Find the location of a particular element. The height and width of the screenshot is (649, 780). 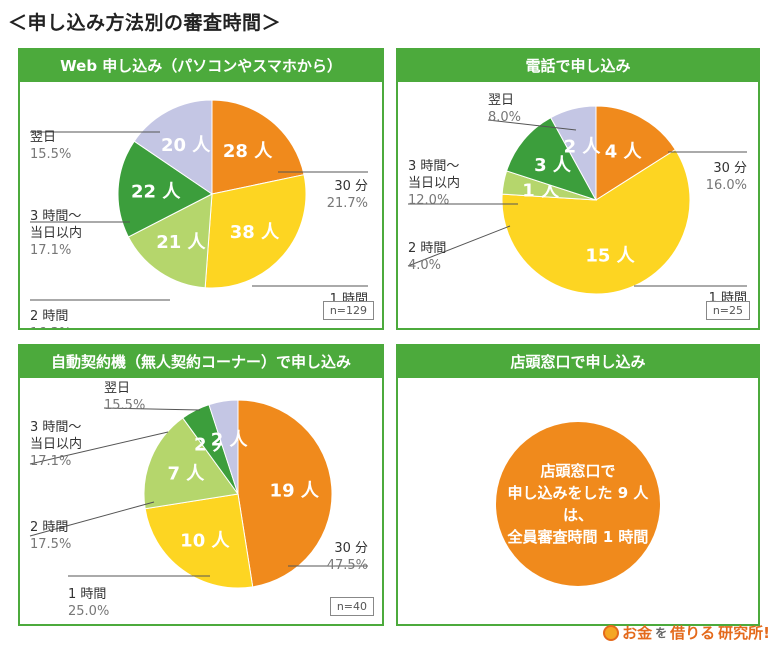

slice-count-label: 20 人 is located at coordinates (186, 145).